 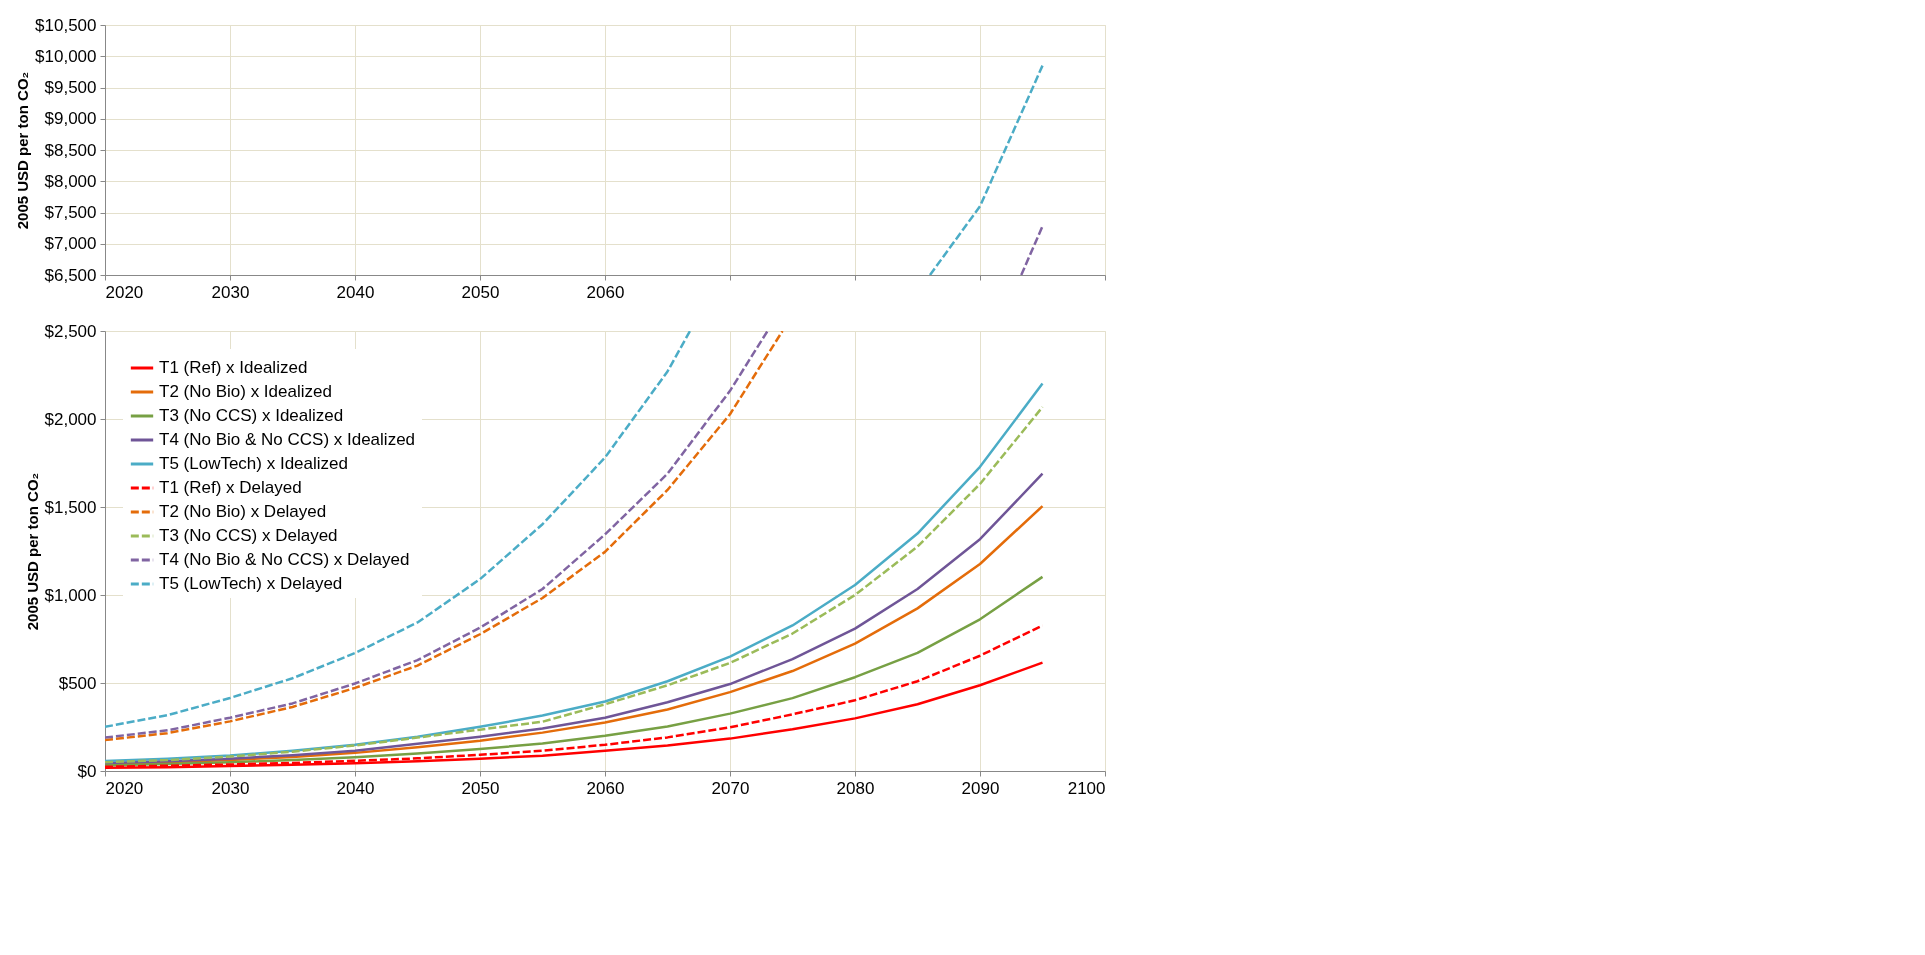 I want to click on x-tick-label: 2090, so click(x=980, y=788).